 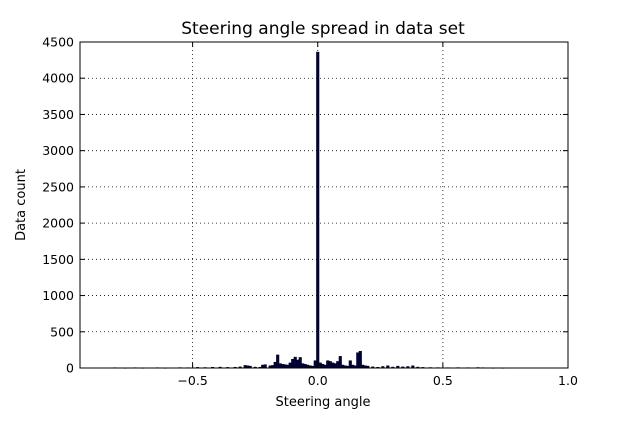 What do you see at coordinates (21, 205) in the screenshot?
I see `y-axis-label: Data count` at bounding box center [21, 205].